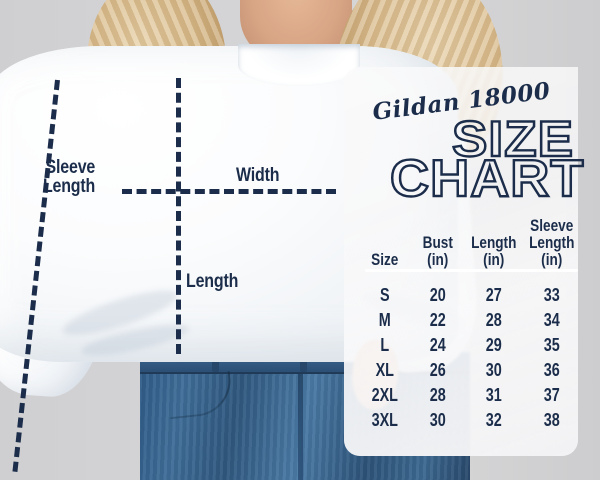 The image size is (600, 480). I want to click on table-cell-sleeve_length_in: 35, so click(551, 344).